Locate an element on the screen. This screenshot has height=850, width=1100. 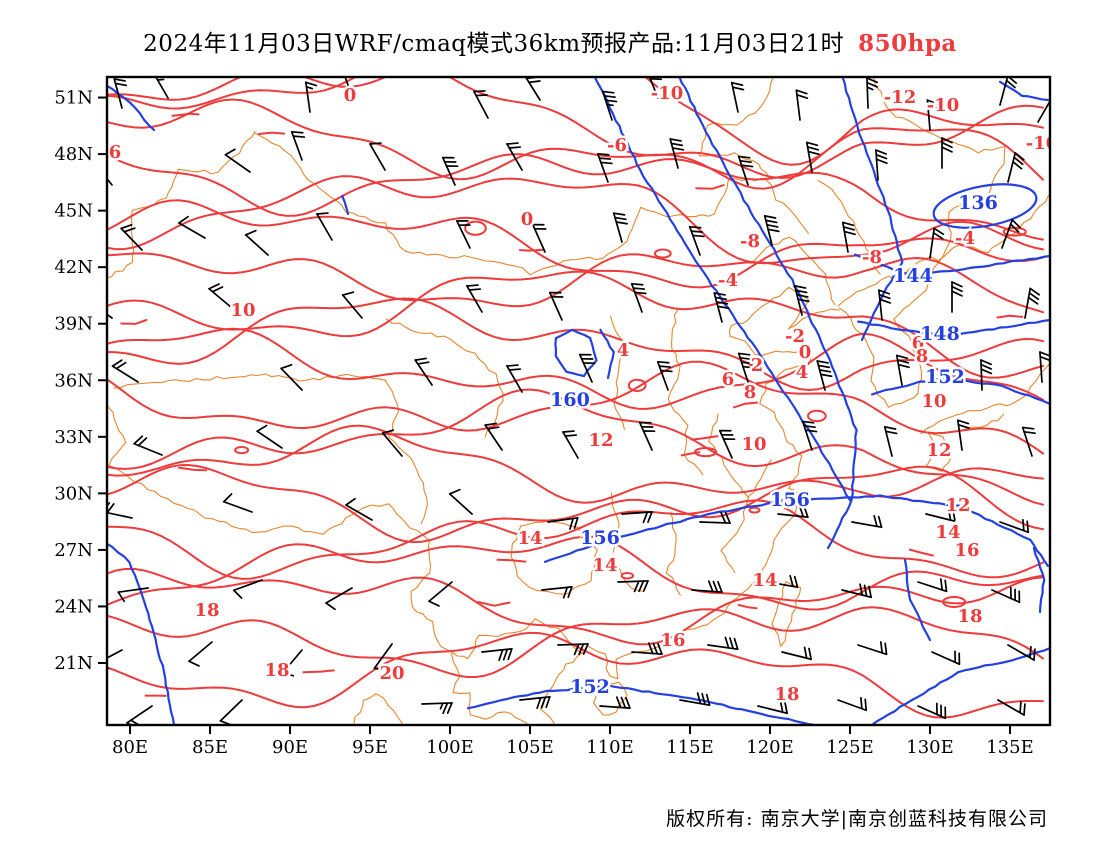
temp-contour-label: -6 is located at coordinates (617, 145).